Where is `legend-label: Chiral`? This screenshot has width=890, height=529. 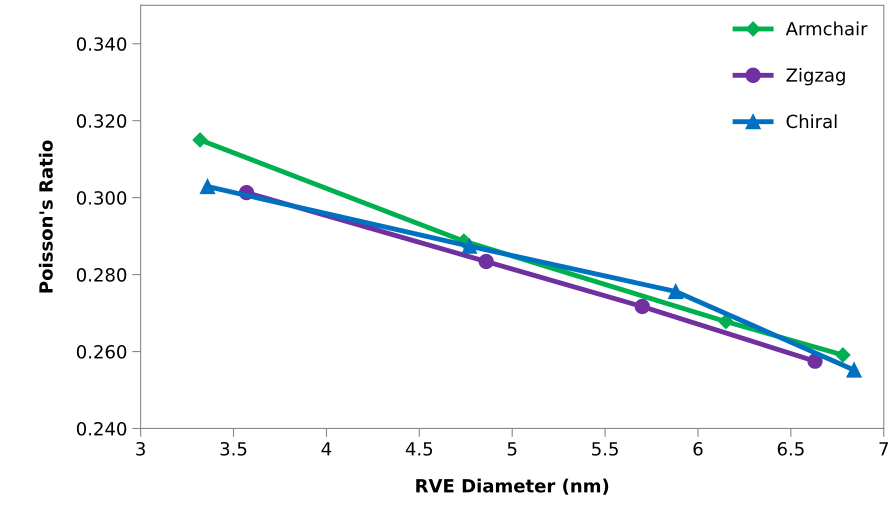
legend-label: Chiral is located at coordinates (811, 121).